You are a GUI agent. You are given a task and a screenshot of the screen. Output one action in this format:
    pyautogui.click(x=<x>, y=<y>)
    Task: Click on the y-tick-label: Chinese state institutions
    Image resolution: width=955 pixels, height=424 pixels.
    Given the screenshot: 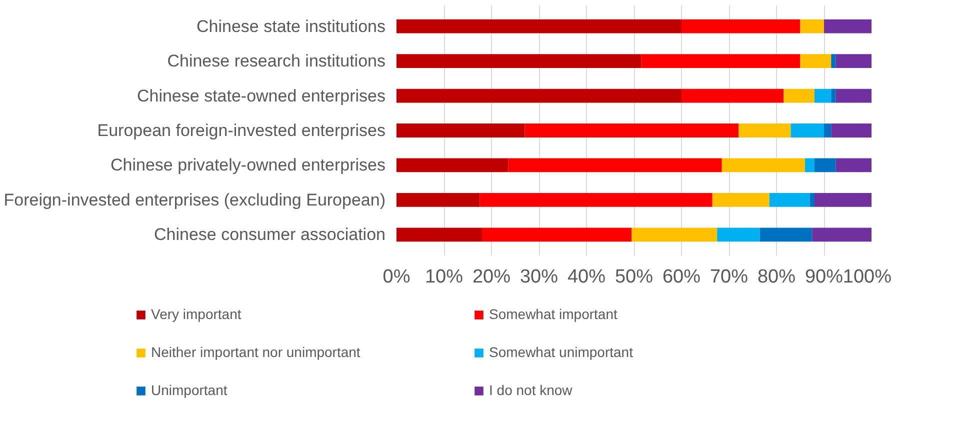 What is the action you would take?
    pyautogui.click(x=291, y=26)
    